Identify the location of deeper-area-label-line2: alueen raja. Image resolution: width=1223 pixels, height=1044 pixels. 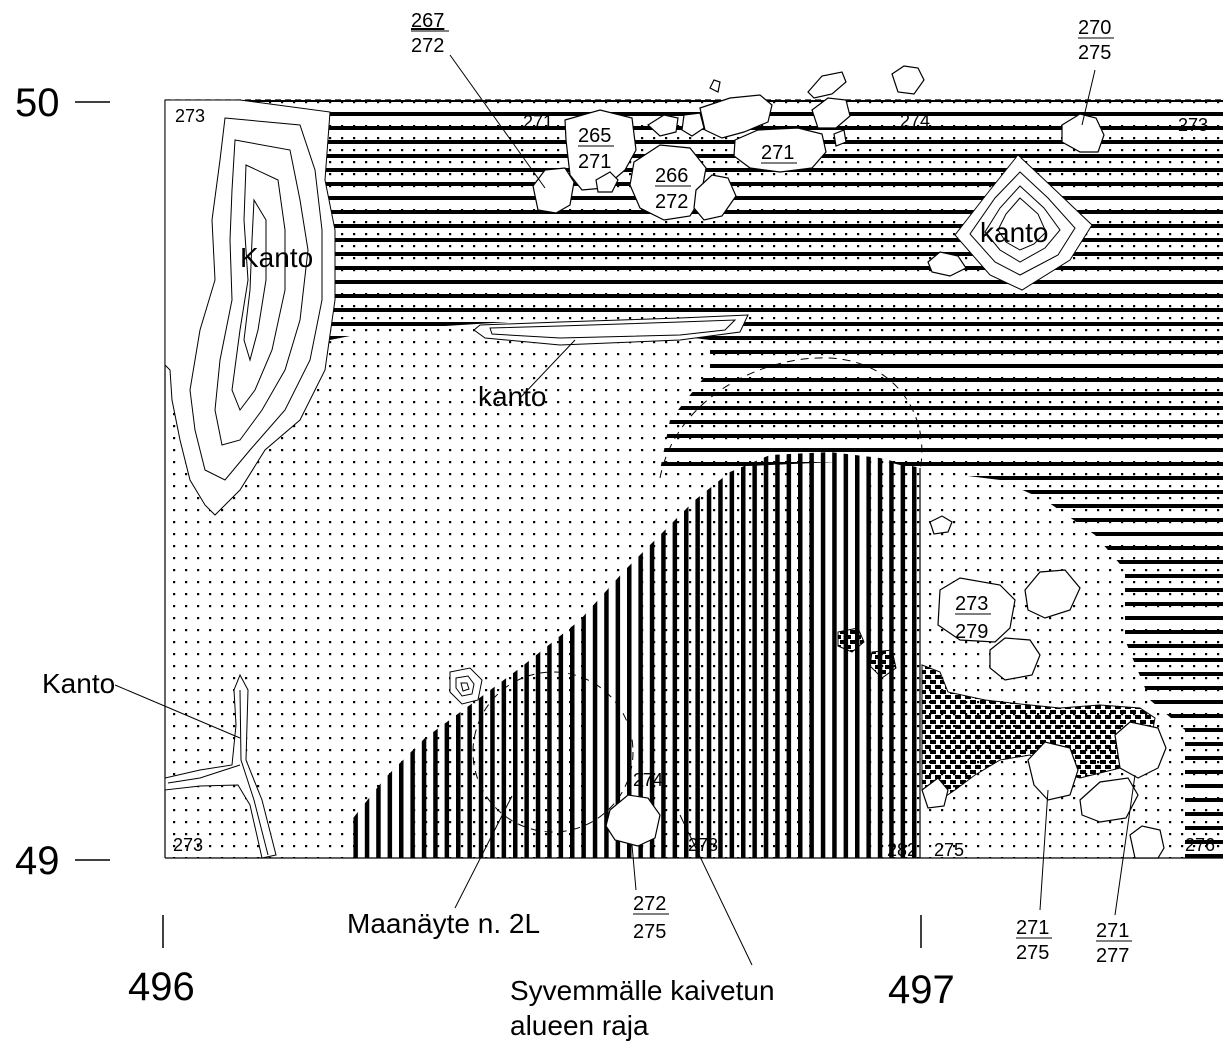
(579, 1025).